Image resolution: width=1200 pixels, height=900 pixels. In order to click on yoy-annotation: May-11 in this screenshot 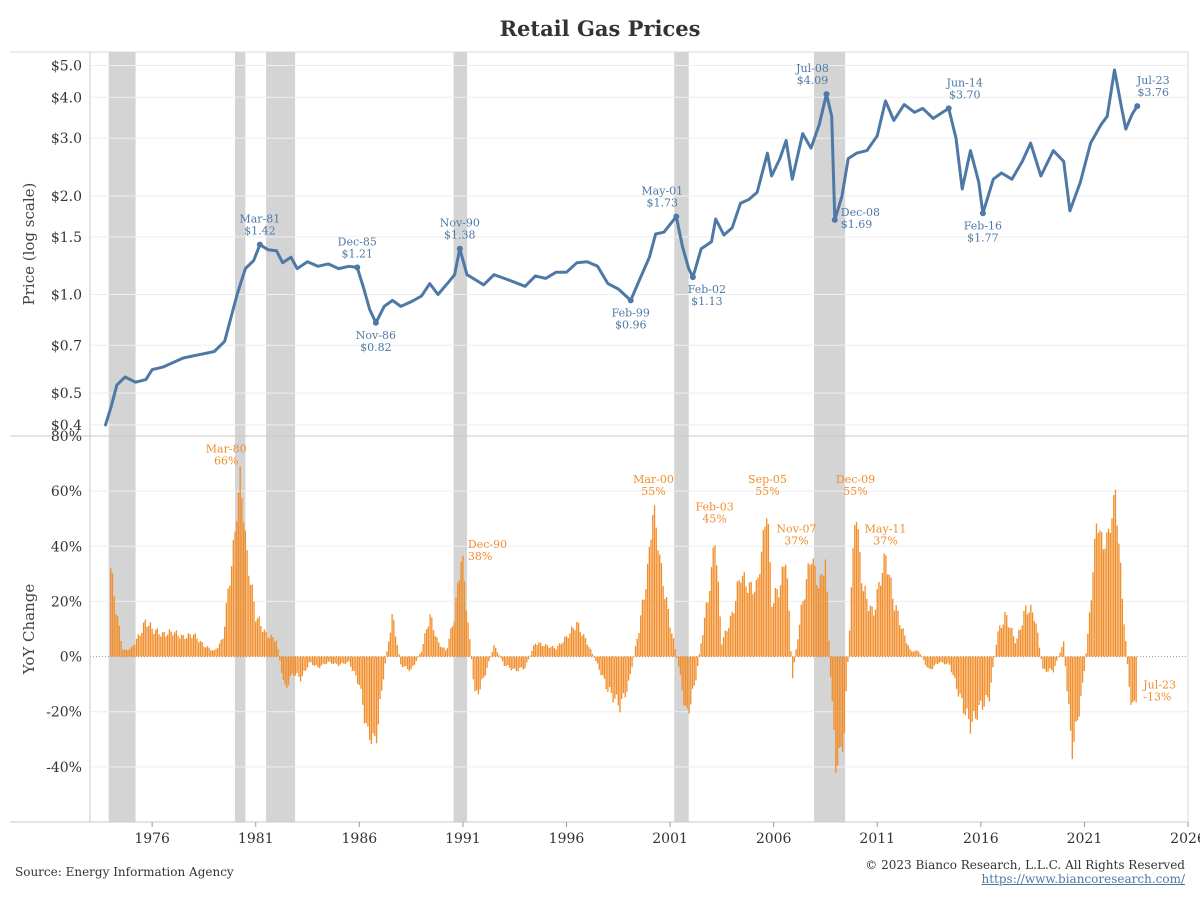, I will do `click(886, 529)`.